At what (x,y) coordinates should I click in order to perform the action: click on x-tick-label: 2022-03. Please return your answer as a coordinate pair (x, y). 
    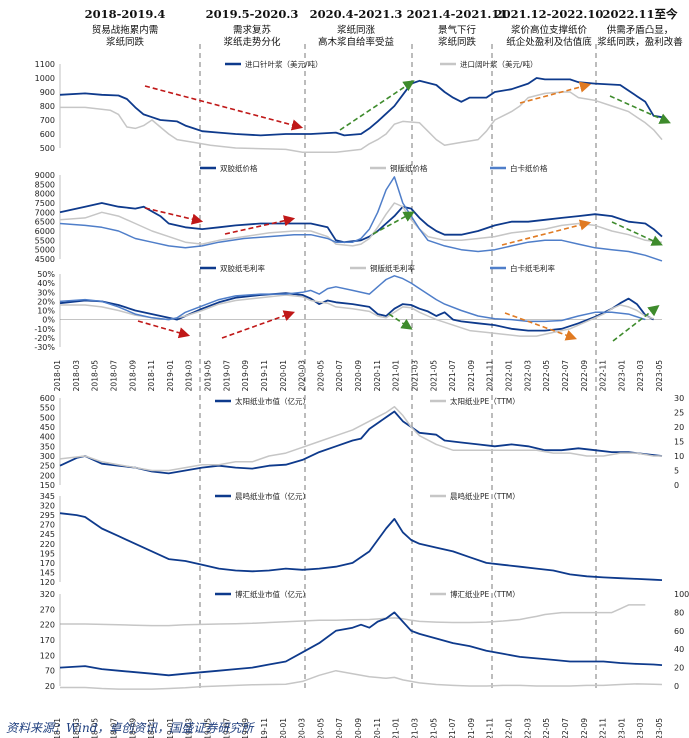
    Looking at the image, I should click on (527, 376).